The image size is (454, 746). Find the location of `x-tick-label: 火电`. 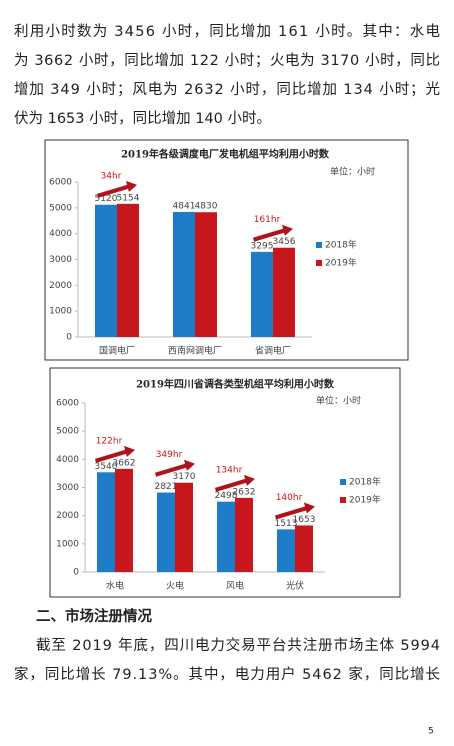

x-tick-label: 火电 is located at coordinates (175, 586).